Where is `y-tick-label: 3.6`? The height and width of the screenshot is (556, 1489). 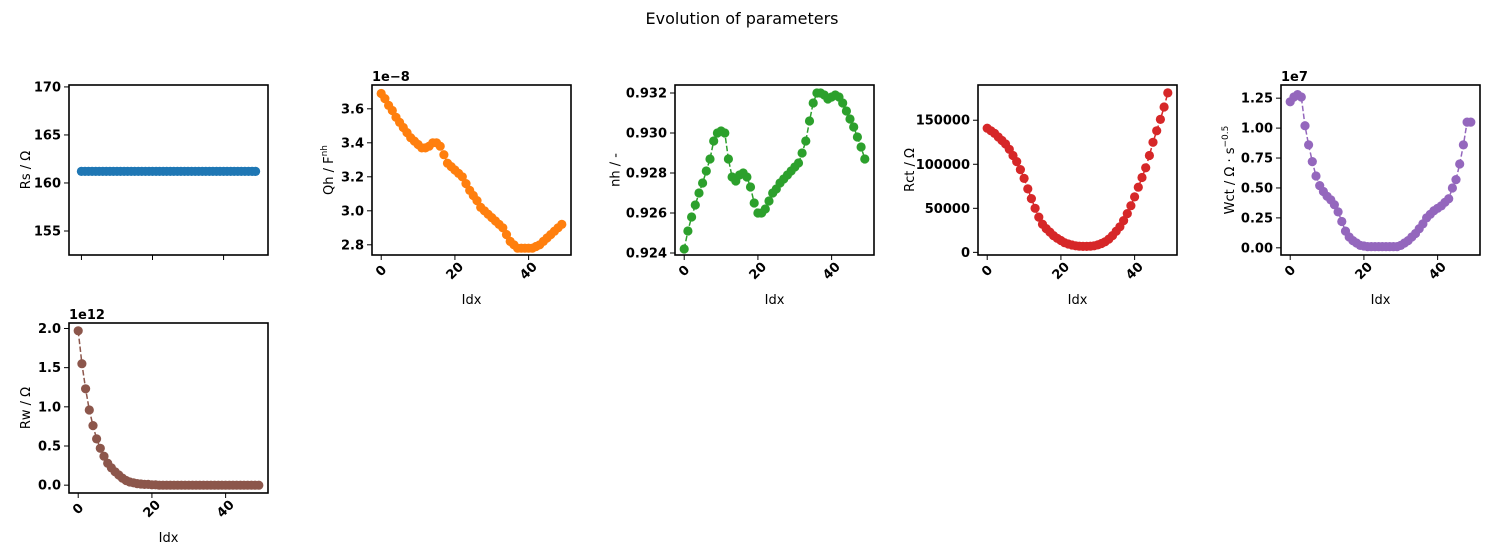
y-tick-label: 3.6 is located at coordinates (352, 109).